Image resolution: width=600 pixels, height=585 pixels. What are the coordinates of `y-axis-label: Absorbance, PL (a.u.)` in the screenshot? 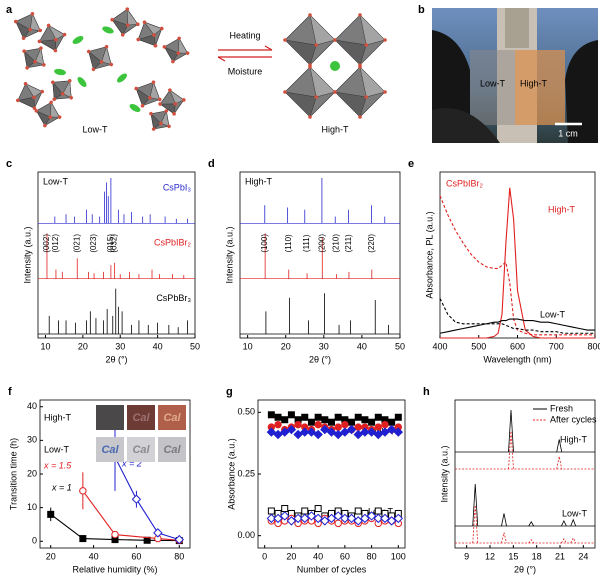 It's located at (429, 254).